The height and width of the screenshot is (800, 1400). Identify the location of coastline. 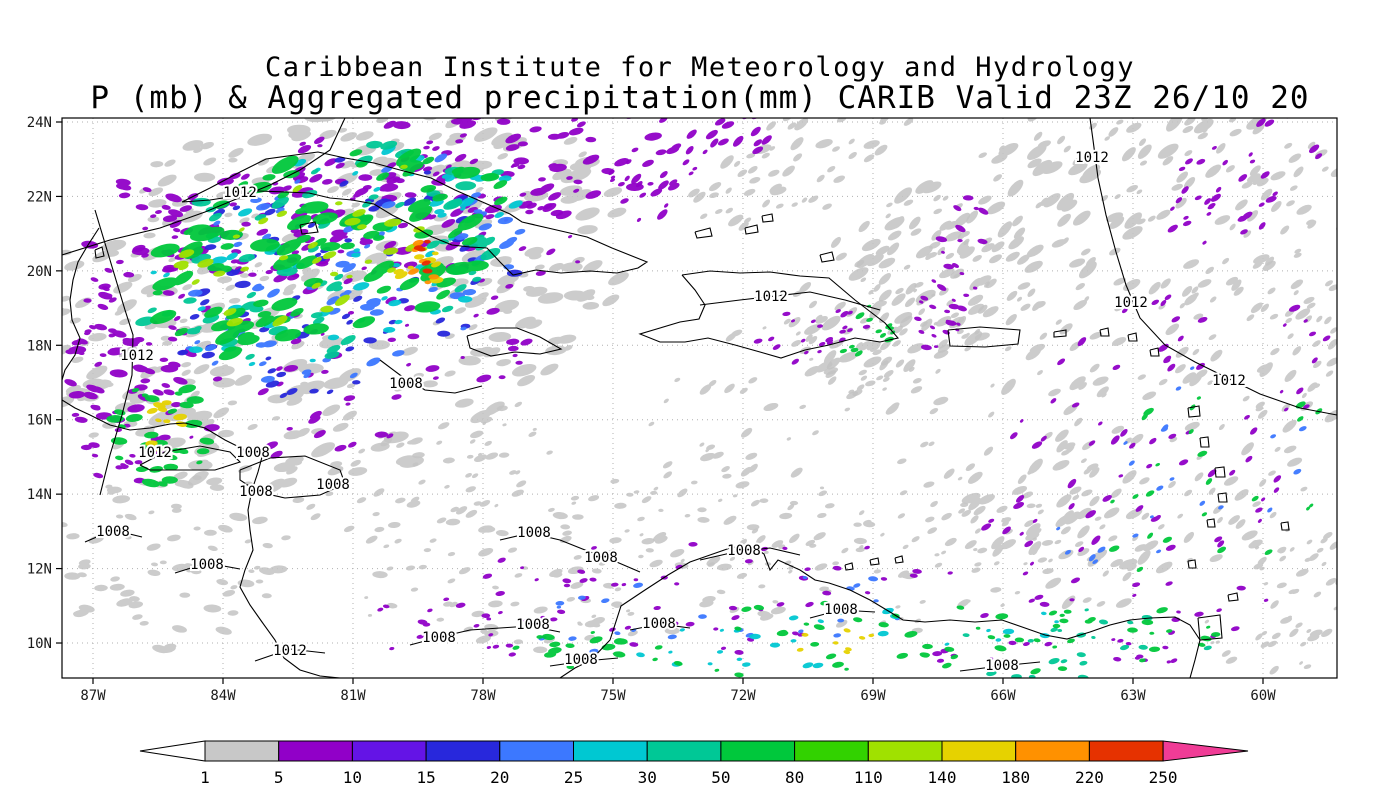
(984, 337).